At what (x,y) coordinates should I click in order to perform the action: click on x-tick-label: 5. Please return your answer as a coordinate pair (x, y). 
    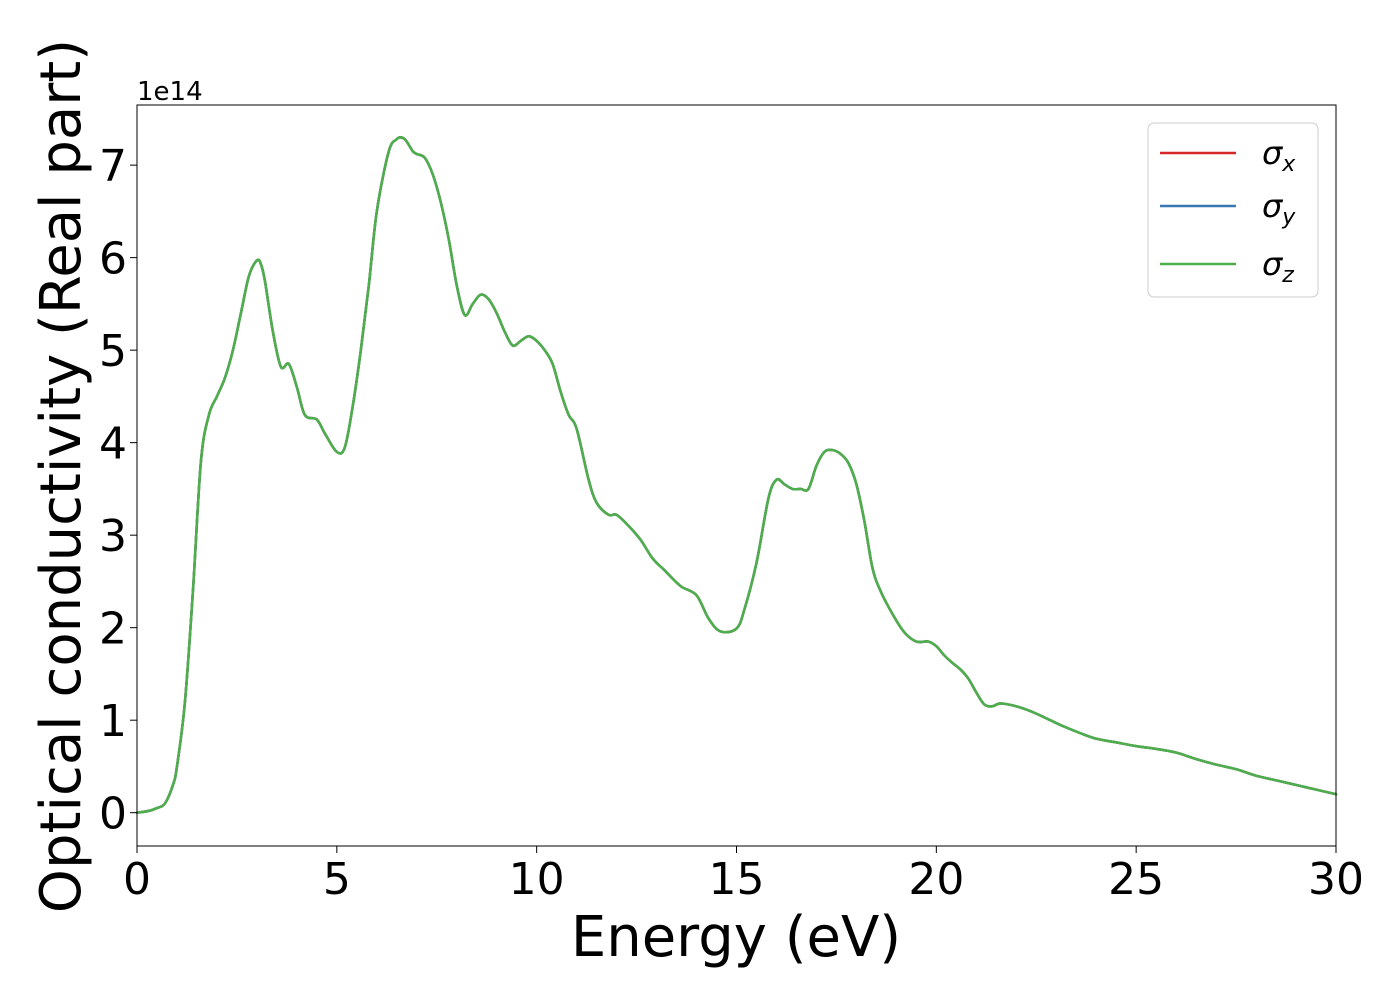
    Looking at the image, I should click on (337, 879).